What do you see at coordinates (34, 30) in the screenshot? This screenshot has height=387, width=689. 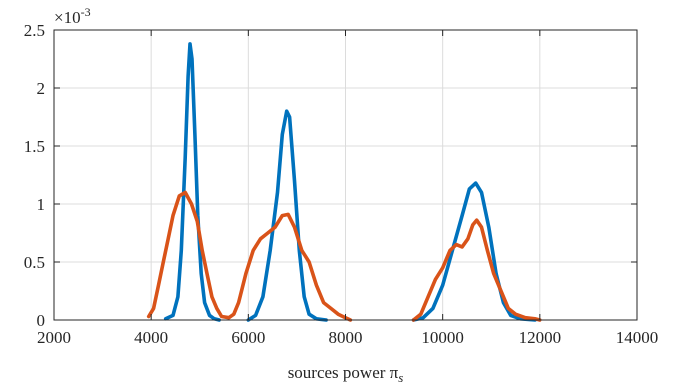 I see `y-tick-label: 2.5` at bounding box center [34, 30].